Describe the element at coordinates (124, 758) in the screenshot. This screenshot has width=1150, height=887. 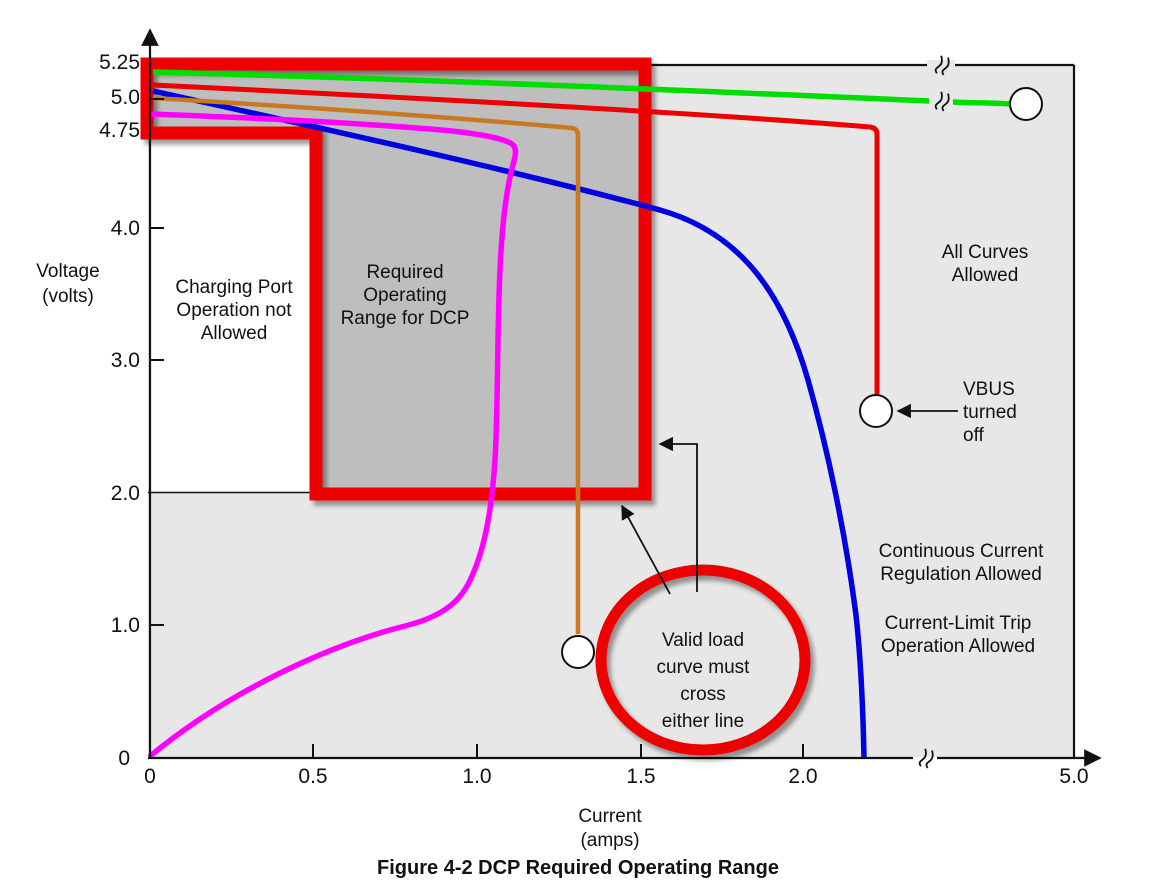
I see `y-tick-label-0: 0` at that location.